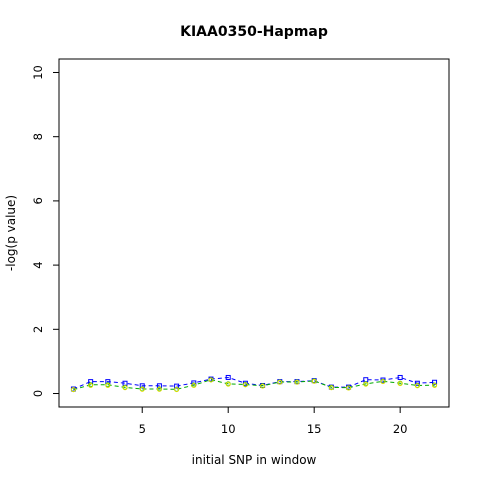 This screenshot has height=480, width=480. Describe the element at coordinates (314, 429) in the screenshot. I see `x-tick-label: 15` at that location.